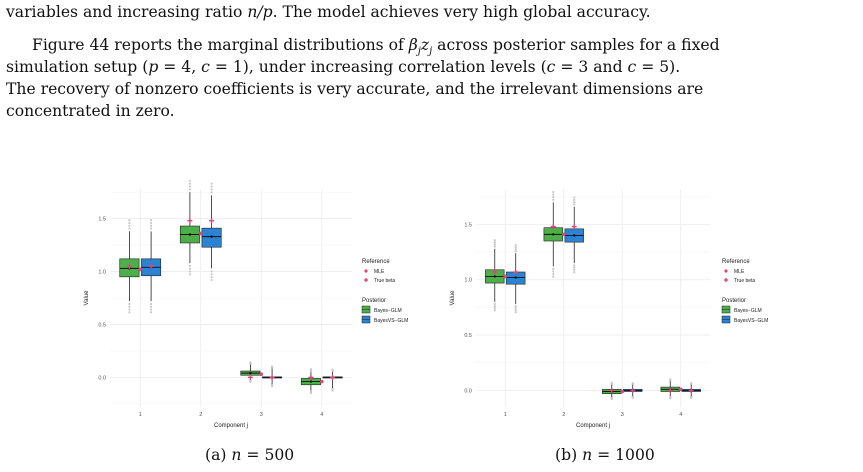 This screenshot has width=863, height=472. I want to click on legend-item-true-beta: True beta, so click(744, 281).